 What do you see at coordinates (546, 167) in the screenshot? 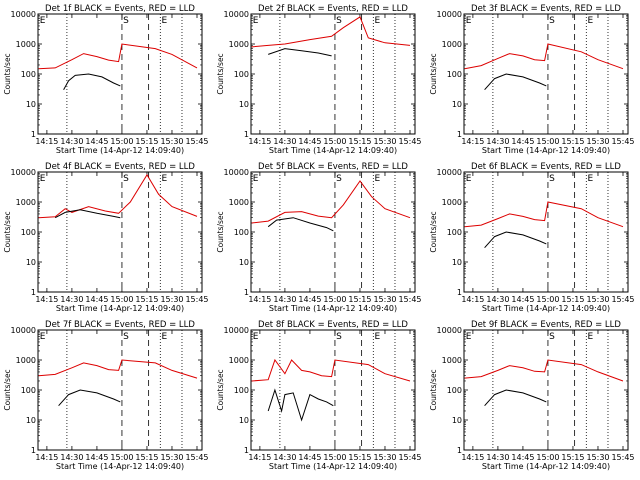
I see `panel-title: Det 6f BLACK = Events, RED = LLD` at bounding box center [546, 167].